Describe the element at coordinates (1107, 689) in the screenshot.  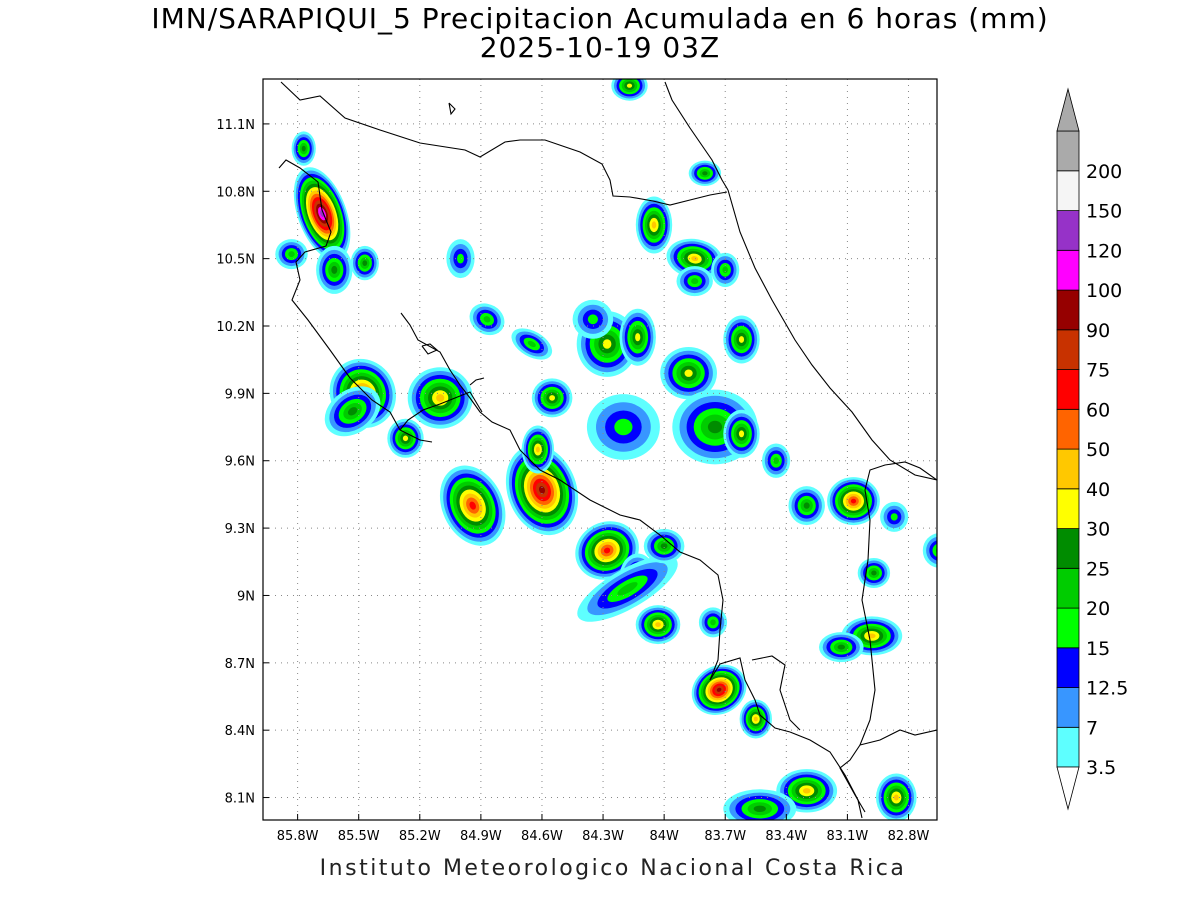
I see `colorbar-label: 12.5` at that location.